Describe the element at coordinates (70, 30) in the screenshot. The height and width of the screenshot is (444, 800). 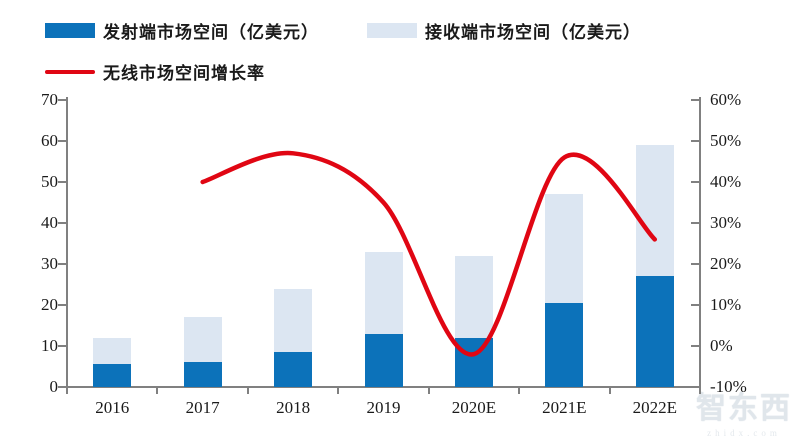
I see `transmitter-swatch-icon` at that location.